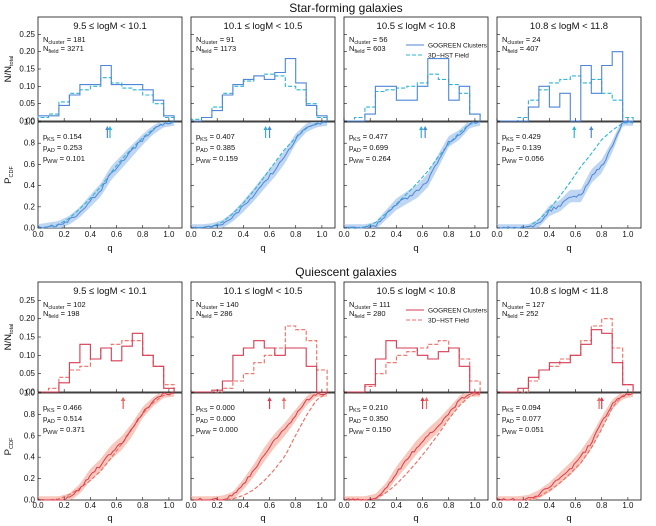 The width and height of the screenshot is (656, 526). What do you see at coordinates (370, 430) in the screenshot?
I see `p-ww-label: pWW = 0.150` at bounding box center [370, 430].